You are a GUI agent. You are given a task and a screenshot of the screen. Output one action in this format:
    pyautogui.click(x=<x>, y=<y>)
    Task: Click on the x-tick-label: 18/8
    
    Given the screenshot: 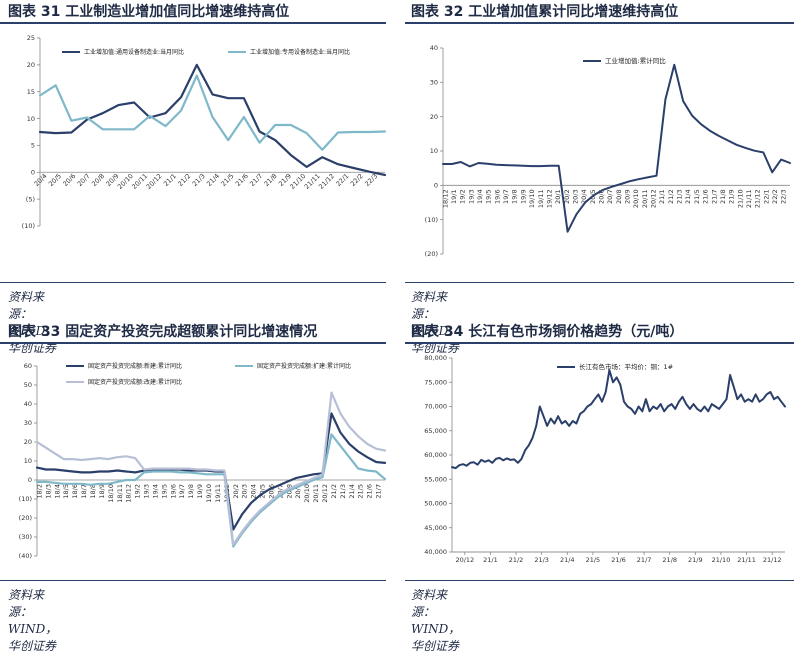 What is the action you would take?
    pyautogui.click(x=93, y=491)
    